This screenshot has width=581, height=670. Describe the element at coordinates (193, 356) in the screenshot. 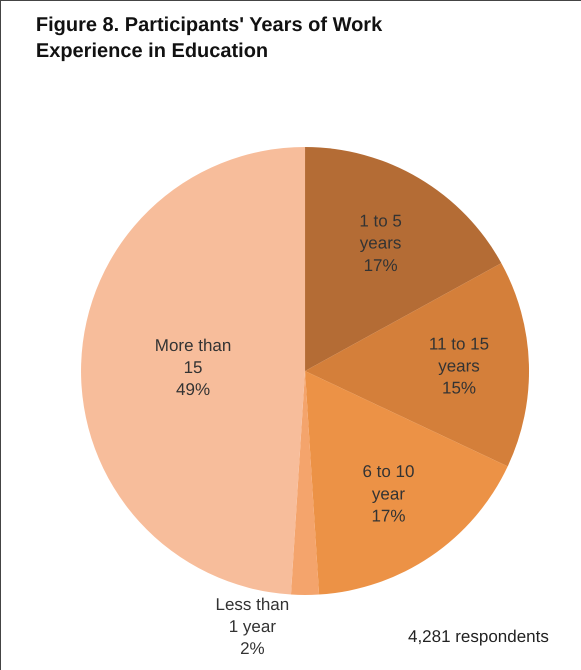

I see `slice-label: More than 15` at that location.